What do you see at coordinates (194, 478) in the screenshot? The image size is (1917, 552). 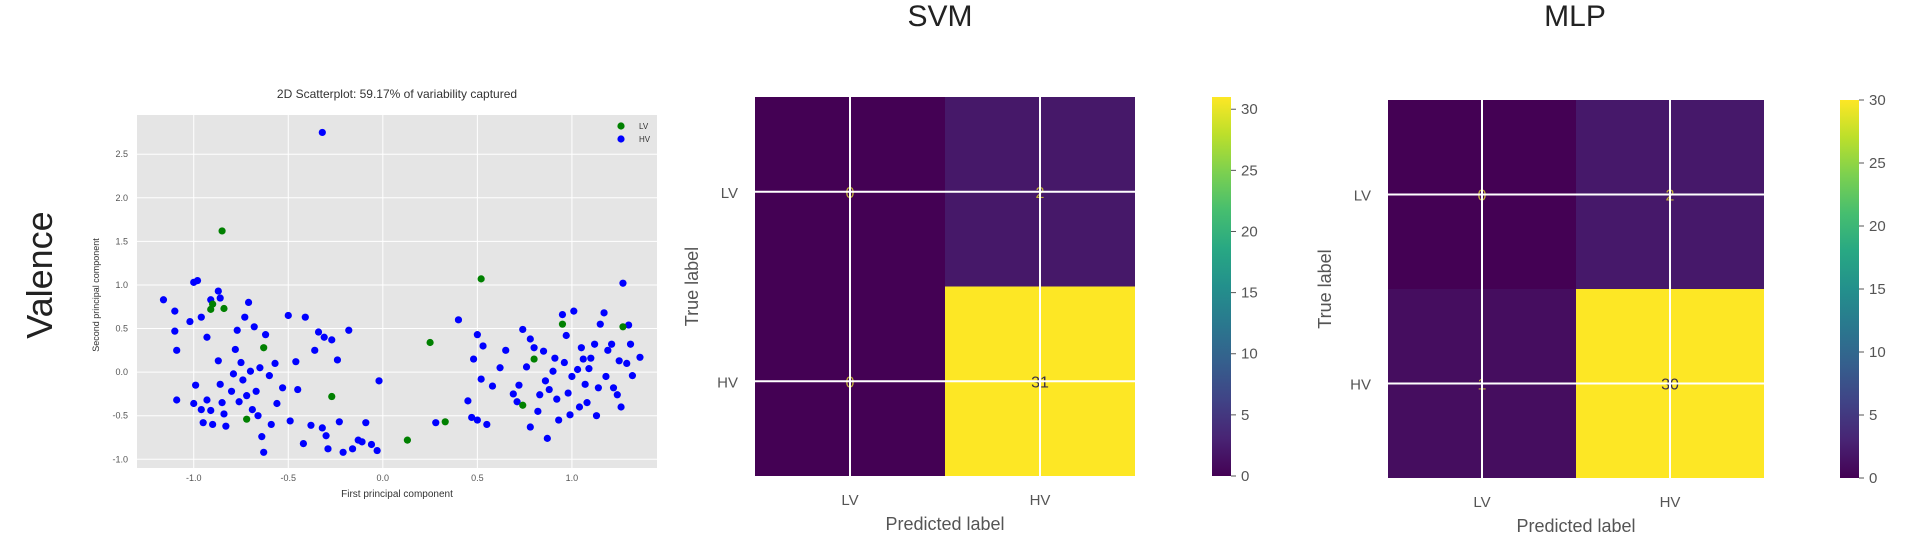 I see `scatter-xtick-label: -1.0` at bounding box center [194, 478].